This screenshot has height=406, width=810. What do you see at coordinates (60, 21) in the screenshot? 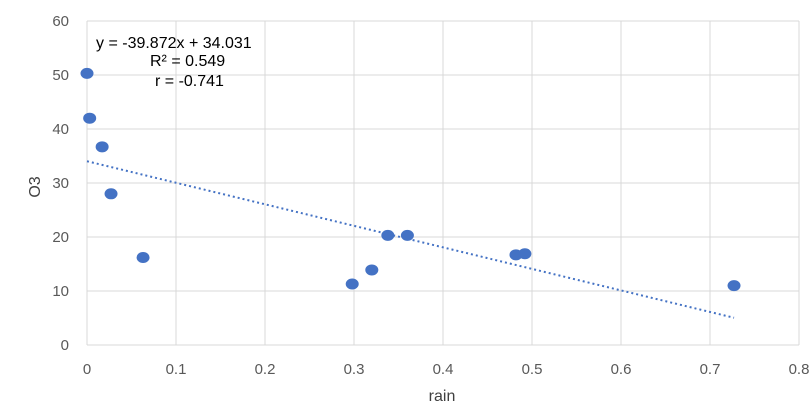
I see `y-tick-label: 60` at bounding box center [60, 21].